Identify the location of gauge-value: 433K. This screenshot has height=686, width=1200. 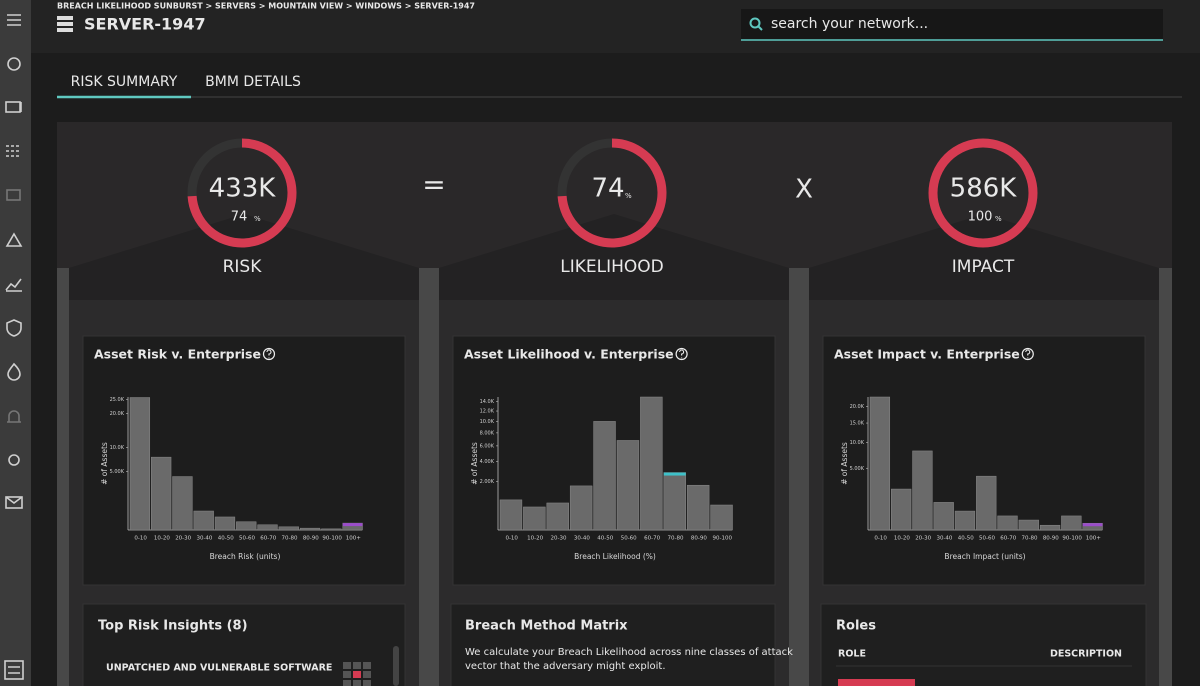
(243, 189).